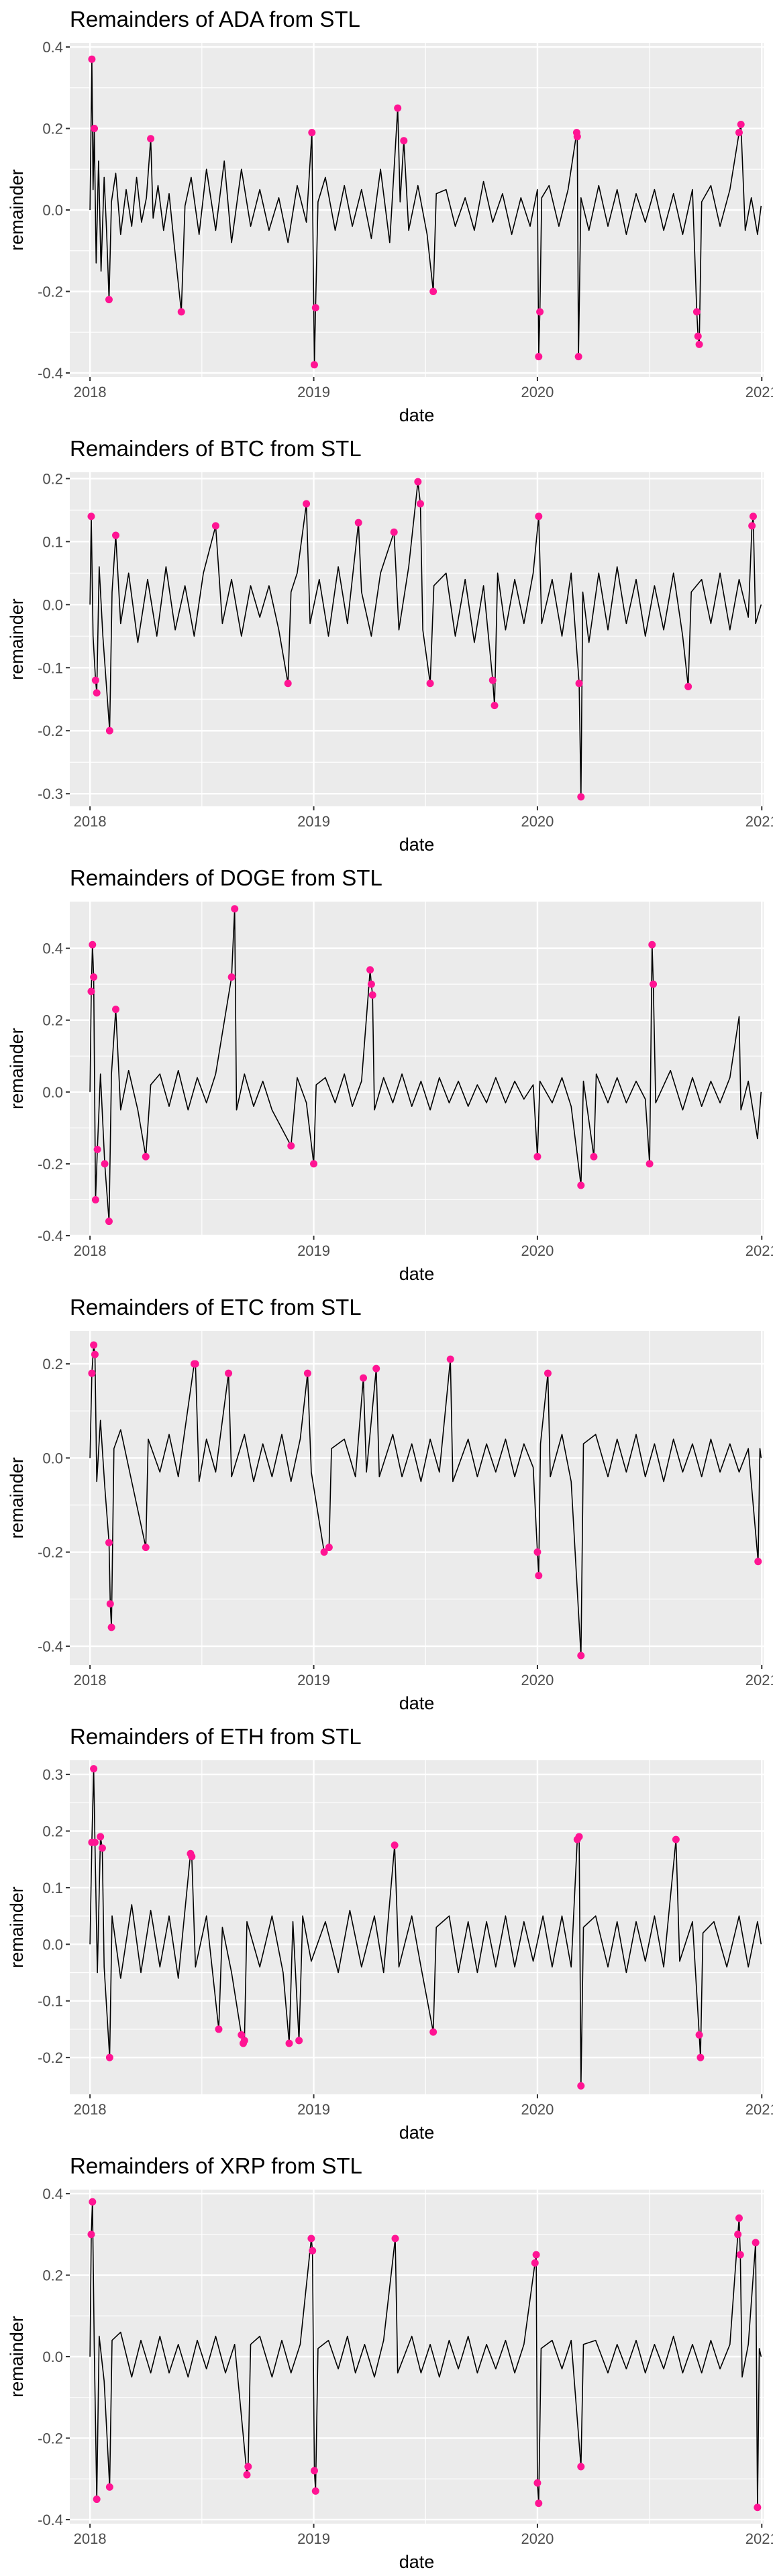  What do you see at coordinates (215, 19) in the screenshot?
I see `chart-title: Remainders of ADA from STL` at bounding box center [215, 19].